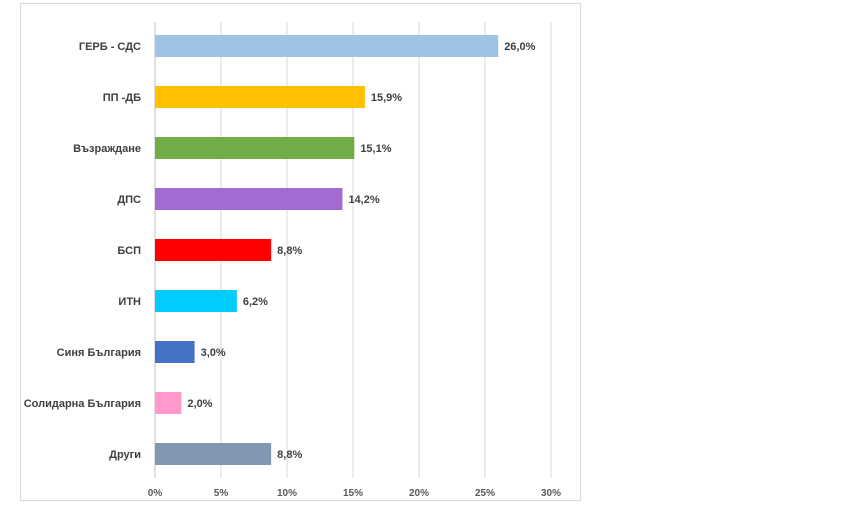  Describe the element at coordinates (129, 302) in the screenshot. I see `category-label: ИТН` at that location.